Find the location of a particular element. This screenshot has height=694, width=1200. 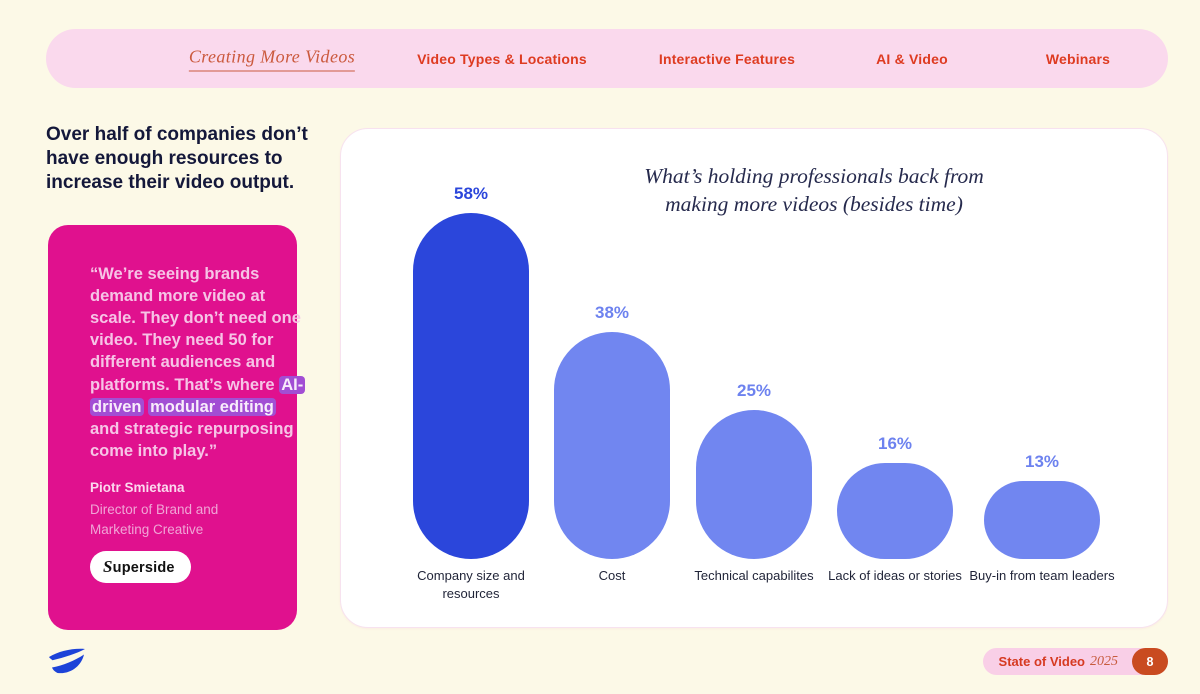

superside-logo-text: Superside is located at coordinates (139, 567).